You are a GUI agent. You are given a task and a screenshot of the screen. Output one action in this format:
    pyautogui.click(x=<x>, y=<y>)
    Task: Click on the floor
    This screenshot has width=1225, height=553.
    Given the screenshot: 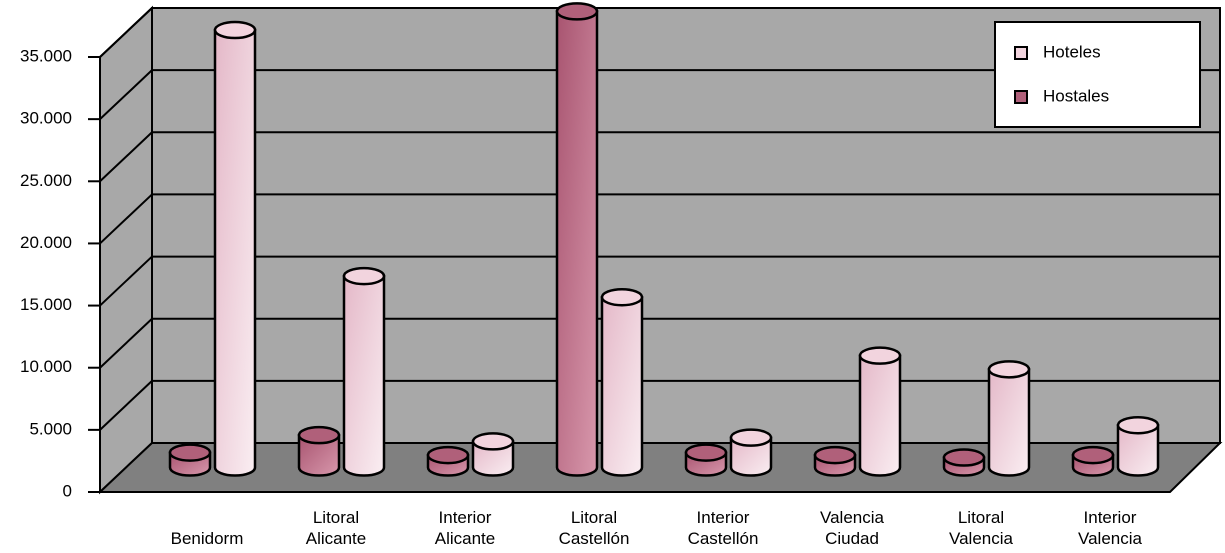 What is the action you would take?
    pyautogui.click(x=660, y=467)
    